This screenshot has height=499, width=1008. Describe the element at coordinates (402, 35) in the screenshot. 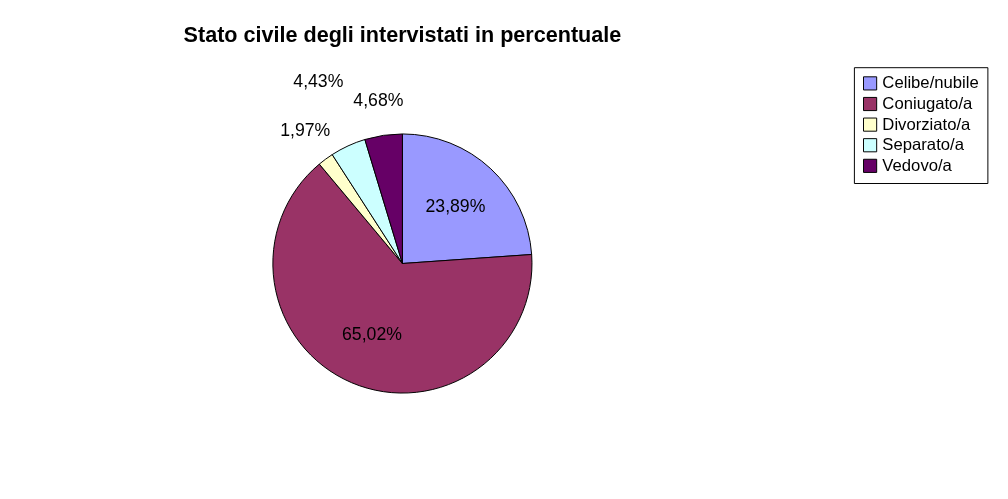

I see `chart-title: Stato civile degli intervistati in percentuale` at that location.